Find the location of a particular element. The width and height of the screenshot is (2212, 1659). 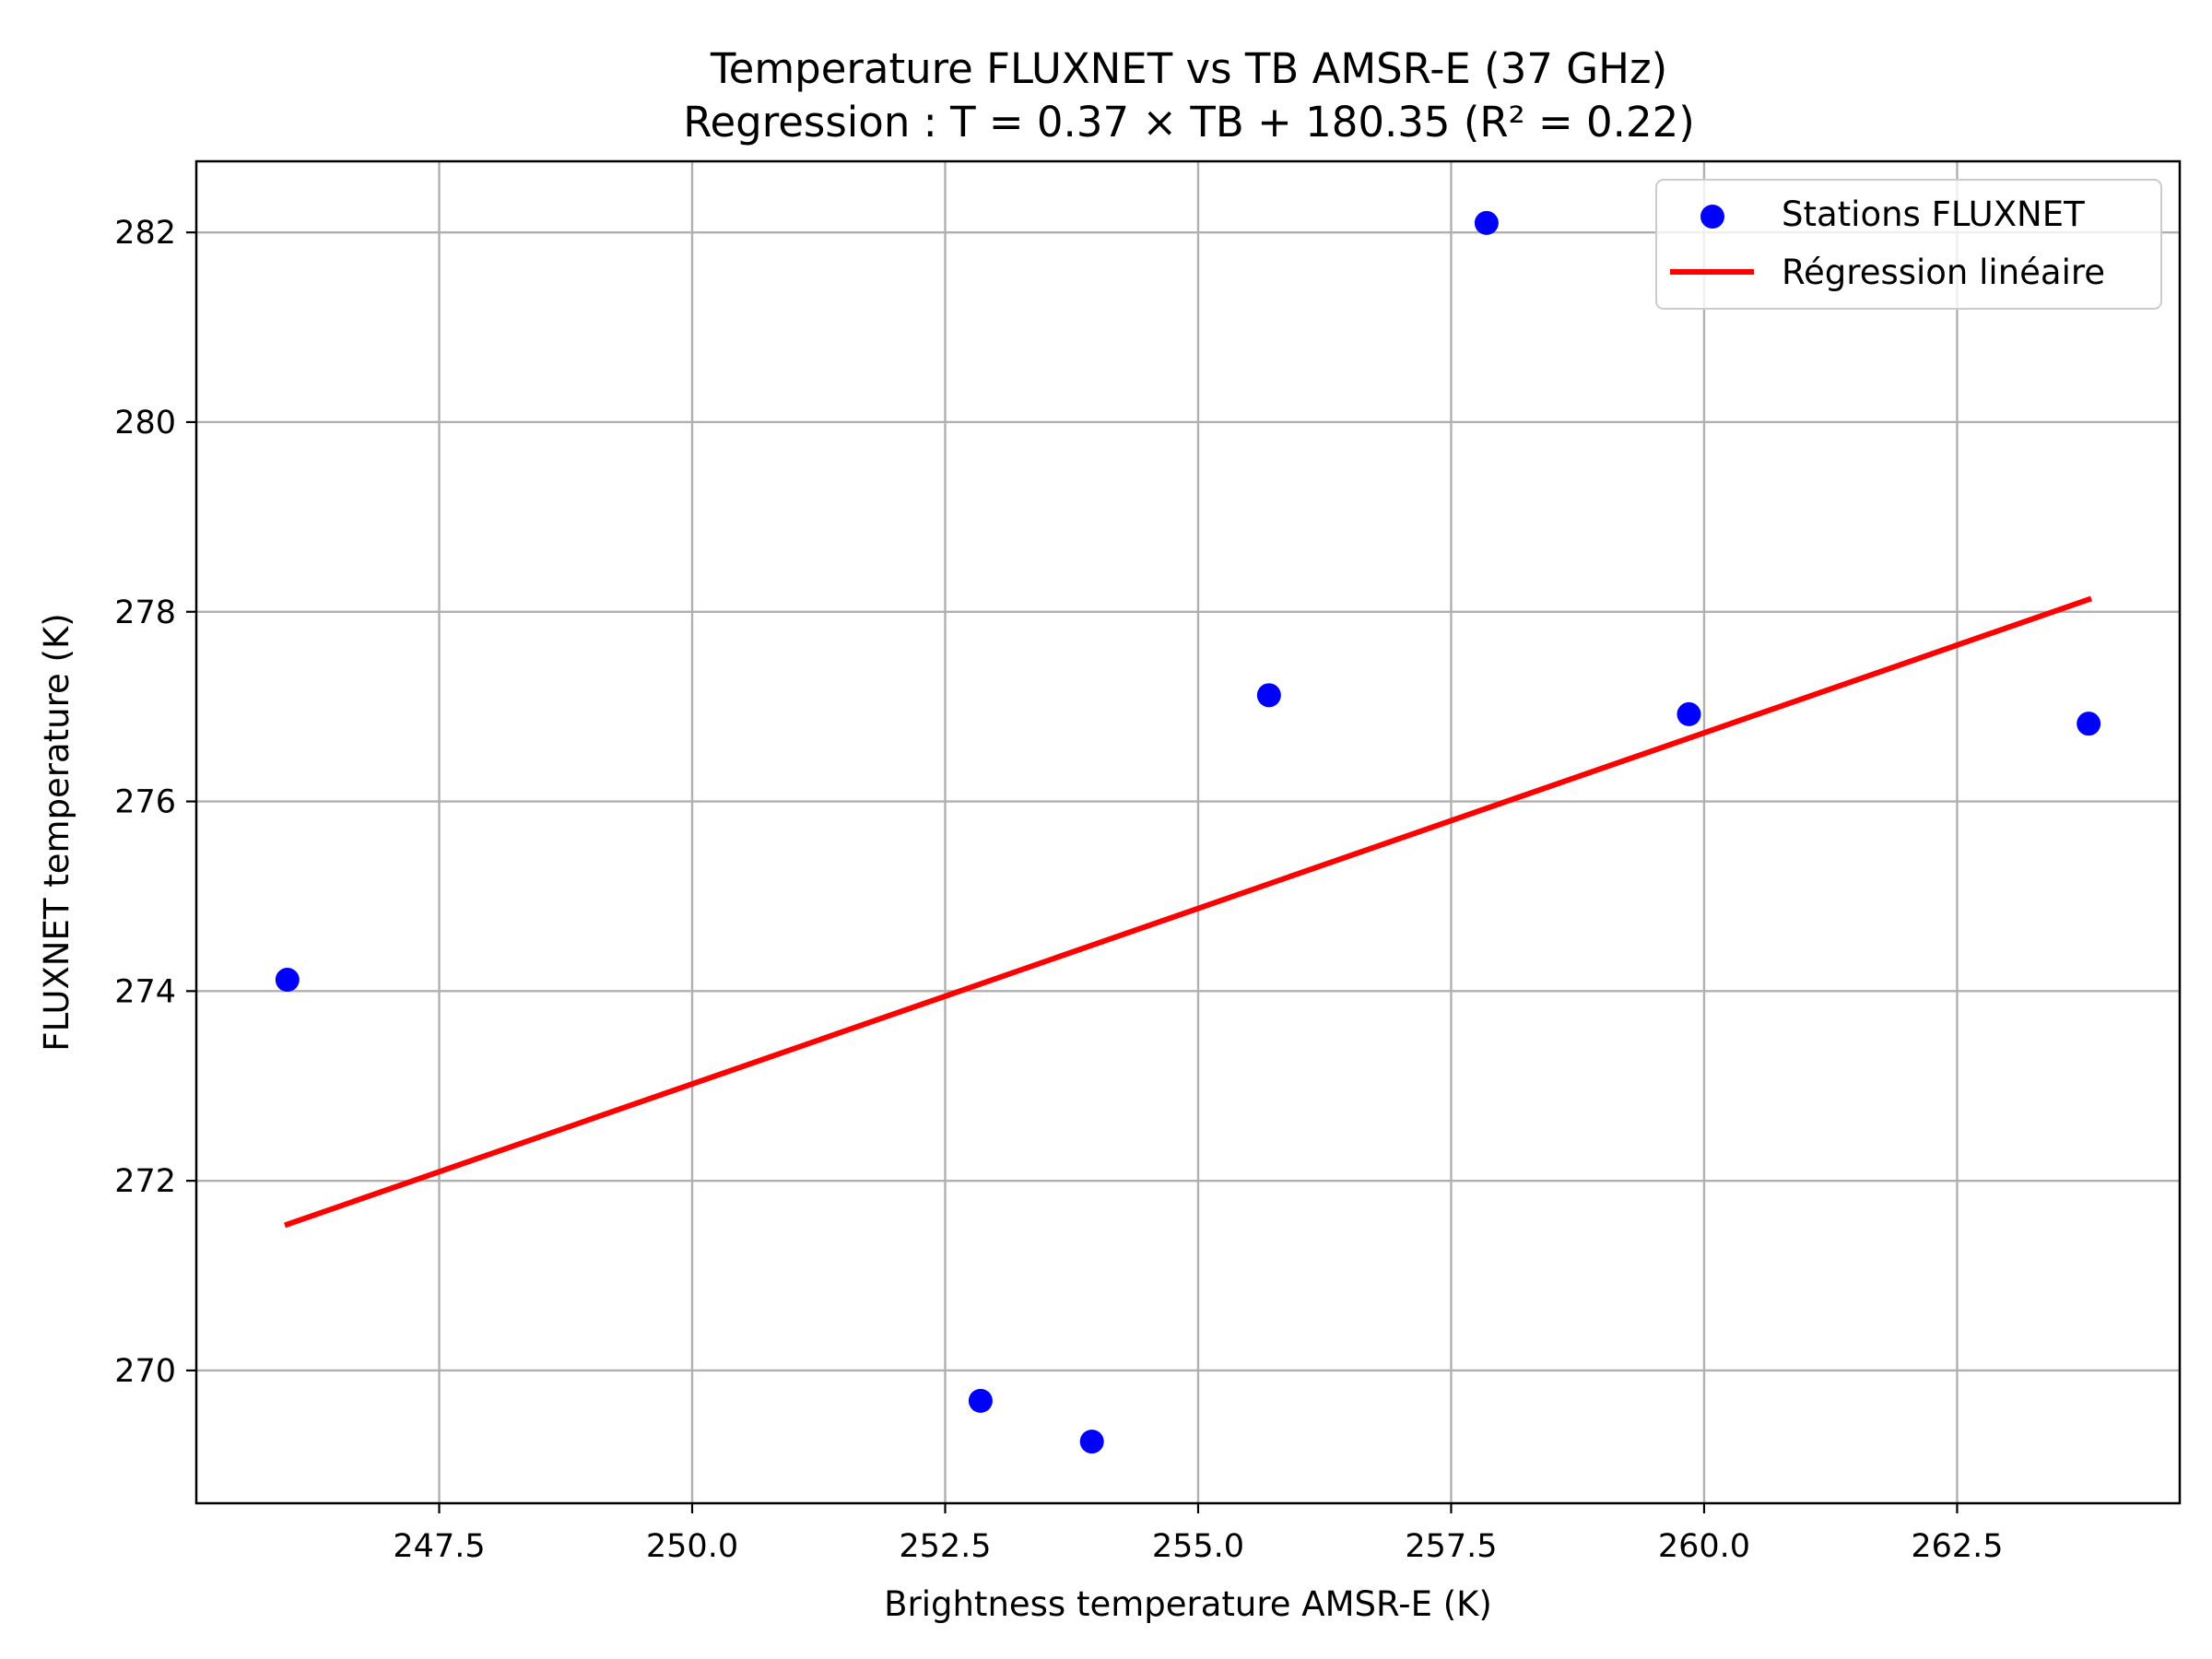

y-tick-label: 278 is located at coordinates (145, 612).